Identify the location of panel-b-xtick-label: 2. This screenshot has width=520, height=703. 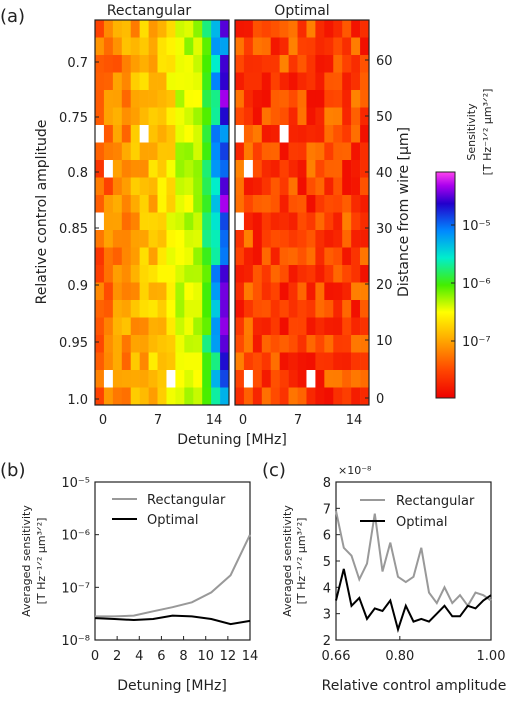
(117, 656).